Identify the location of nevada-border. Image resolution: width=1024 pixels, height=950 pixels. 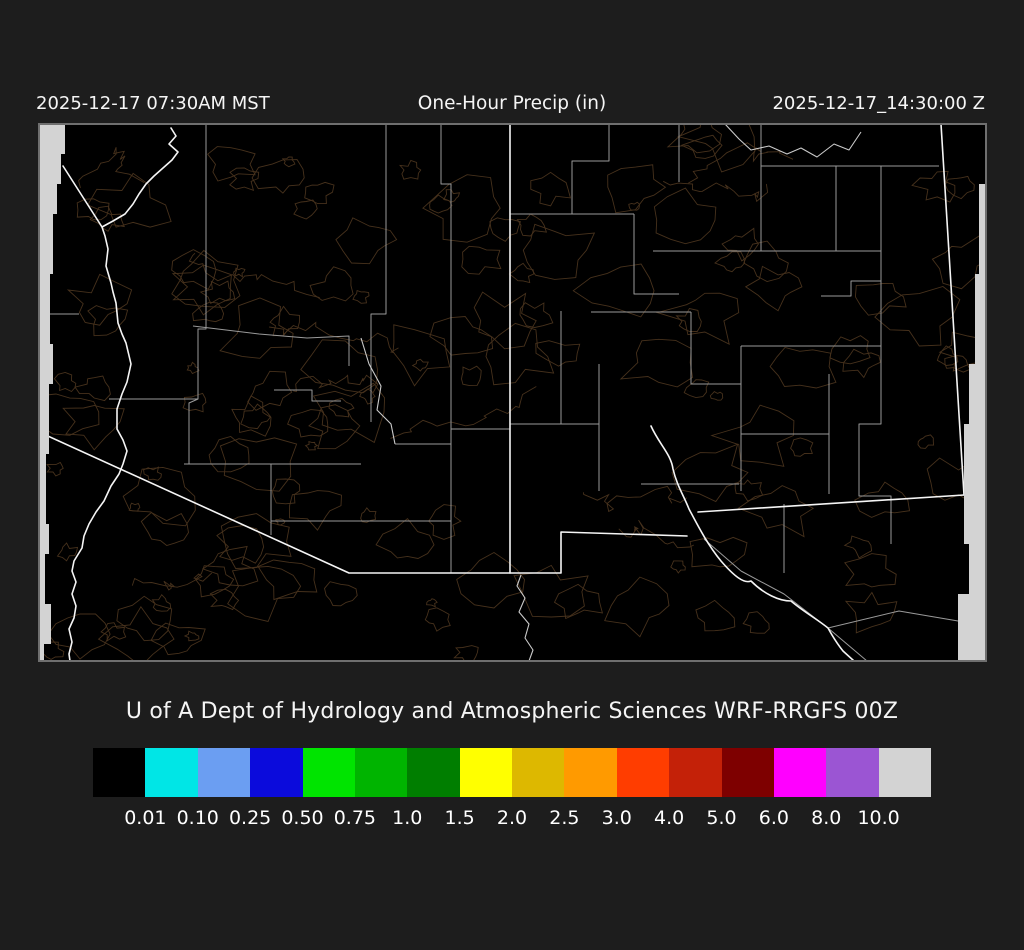
(82, 196).